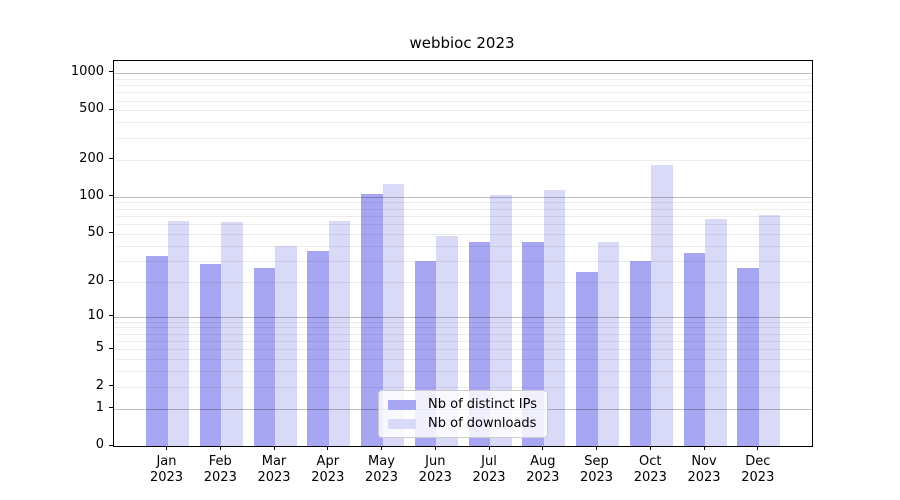  I want to click on legend-label-distinct-ips: Nb of distinct IPs, so click(482, 404).